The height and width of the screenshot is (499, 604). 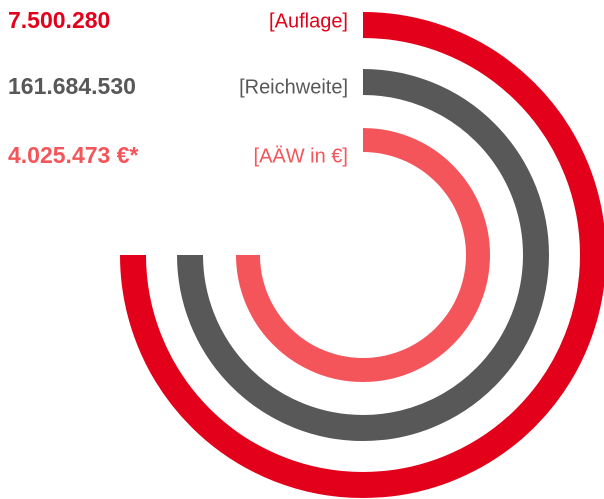 What do you see at coordinates (308, 21) in the screenshot?
I see `item-label: [Auflage]` at bounding box center [308, 21].